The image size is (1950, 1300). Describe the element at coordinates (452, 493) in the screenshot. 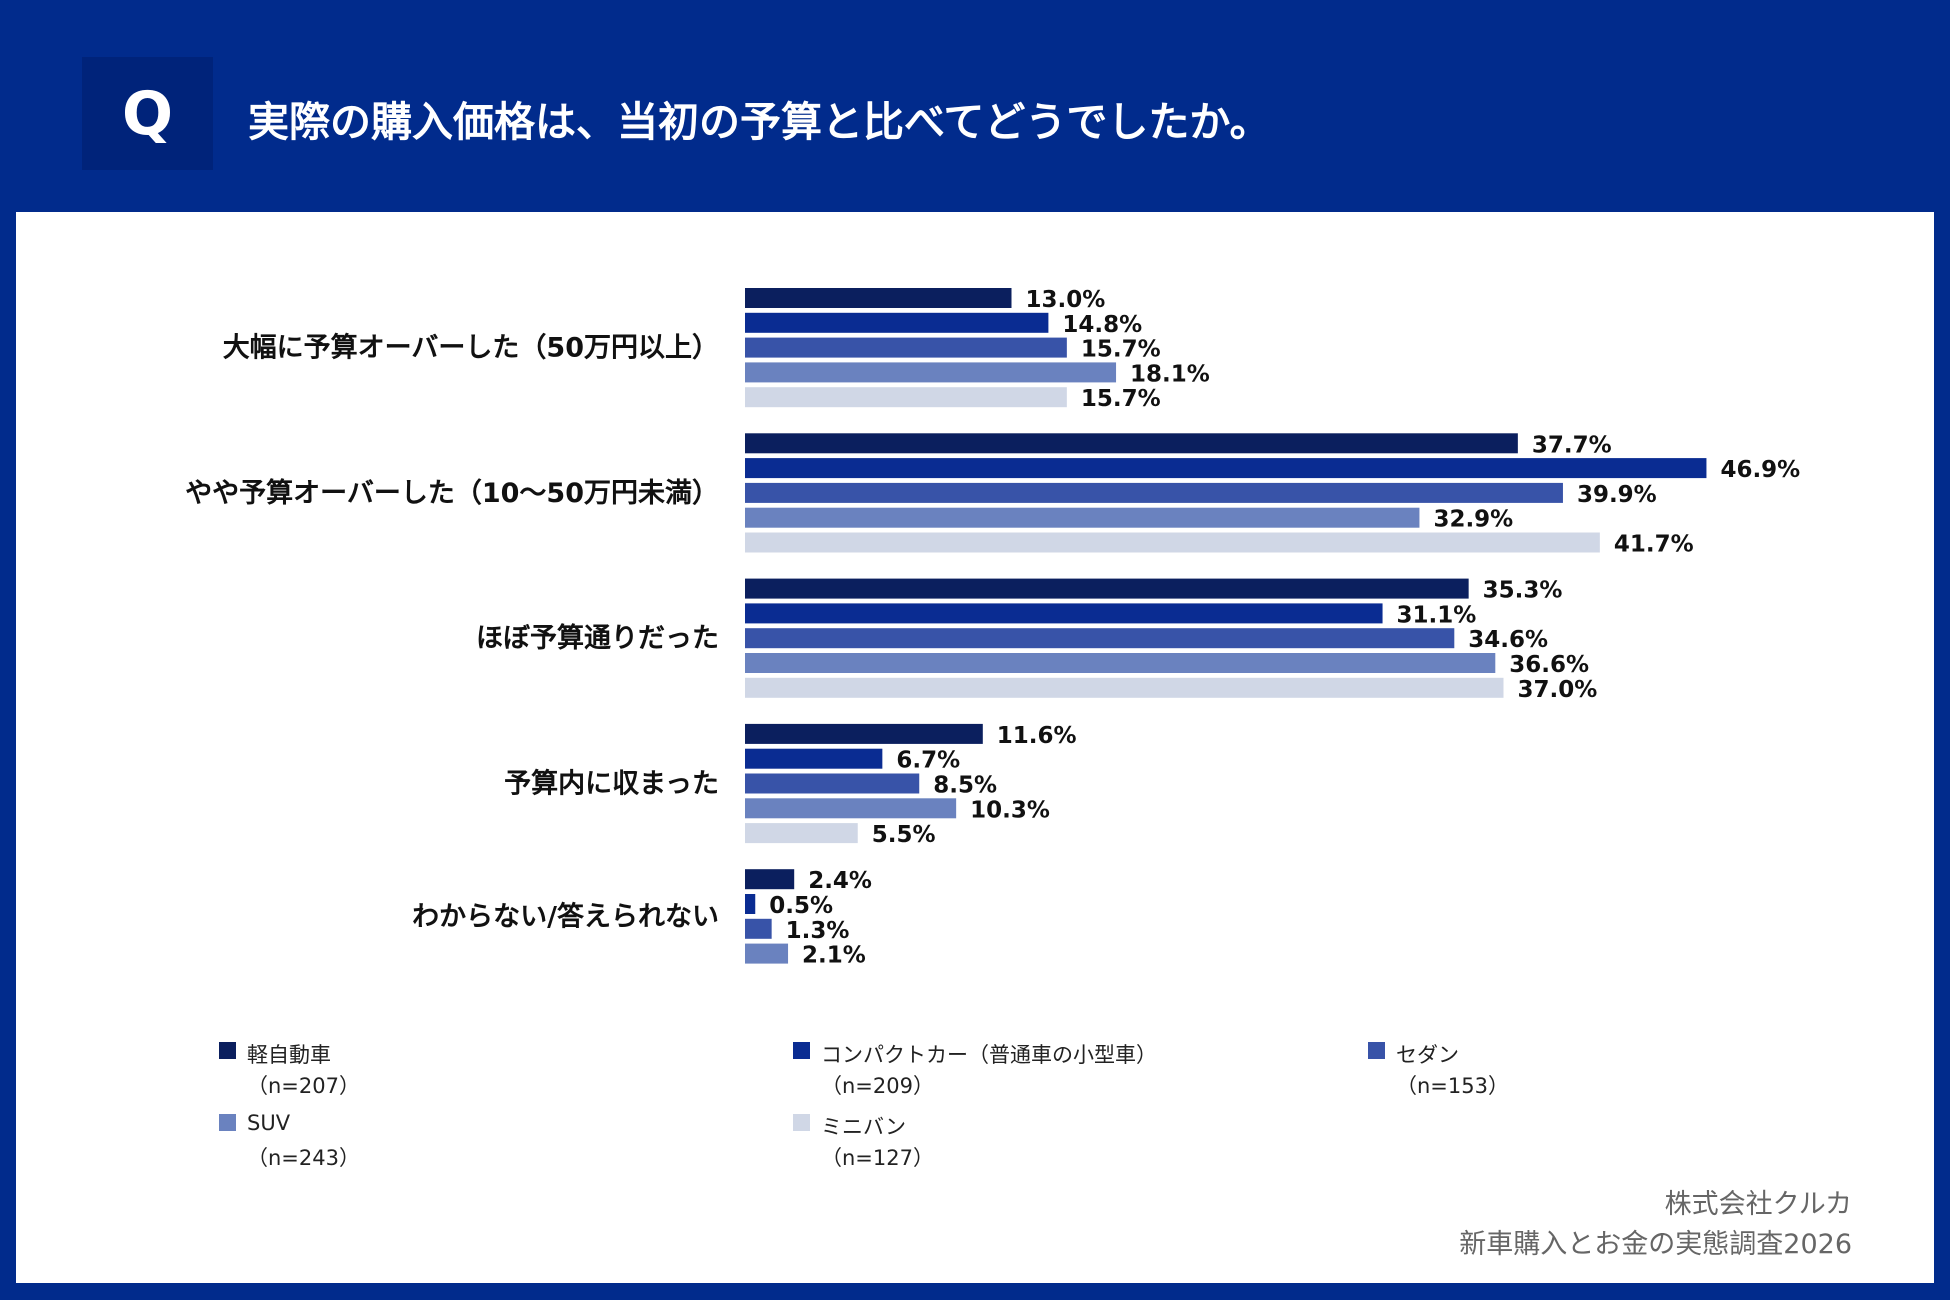

I see `category-label: やや予算オーバーした（10〜50万円未満）` at that location.